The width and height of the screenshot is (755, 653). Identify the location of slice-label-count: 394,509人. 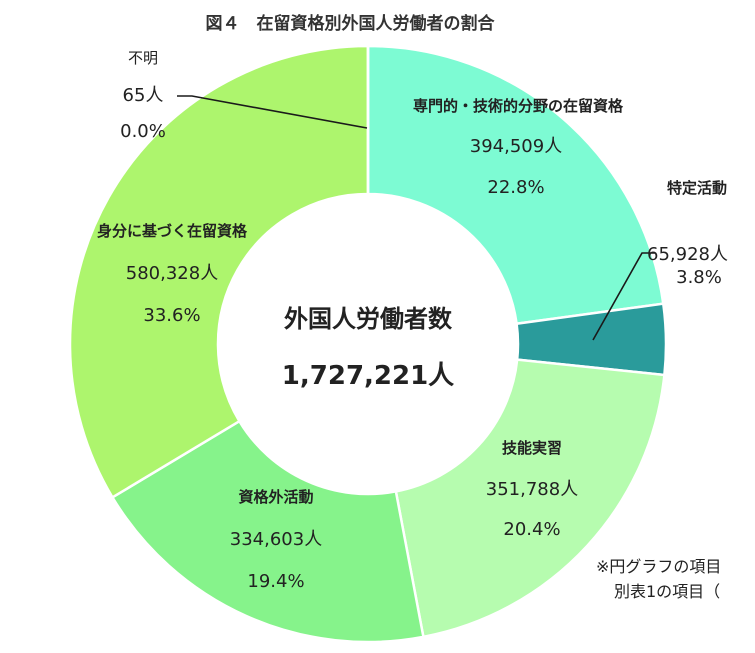
(516, 146).